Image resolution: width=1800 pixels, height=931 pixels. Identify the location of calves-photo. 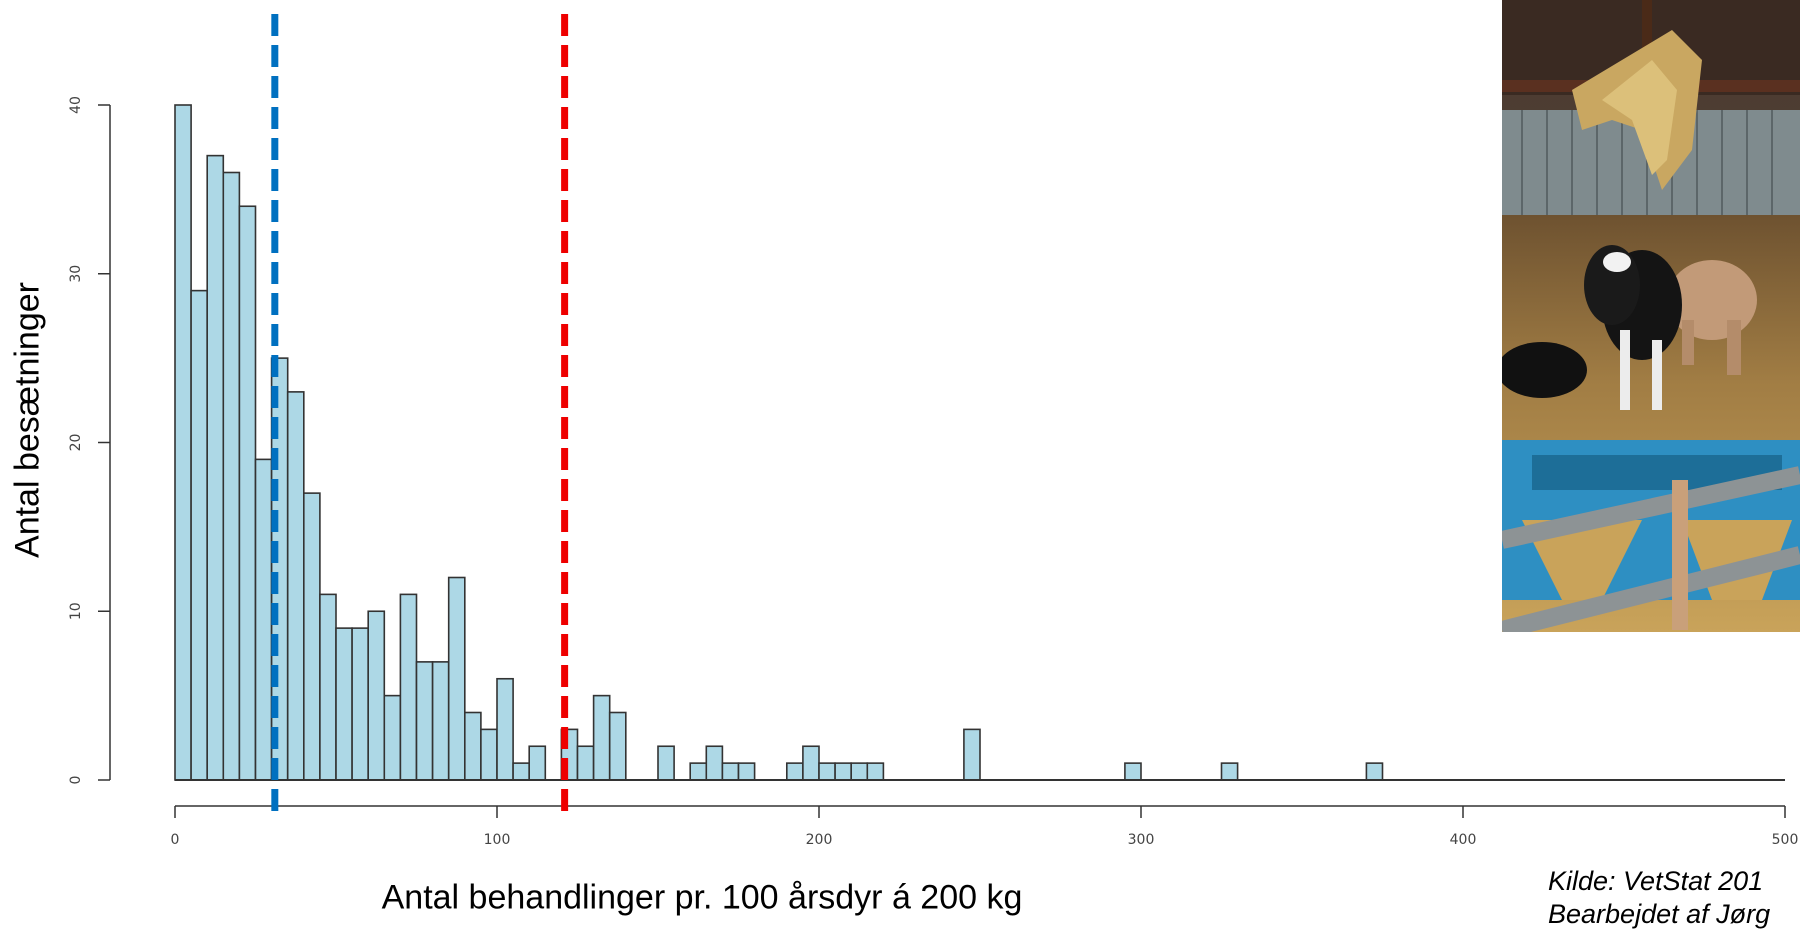
(1651, 316).